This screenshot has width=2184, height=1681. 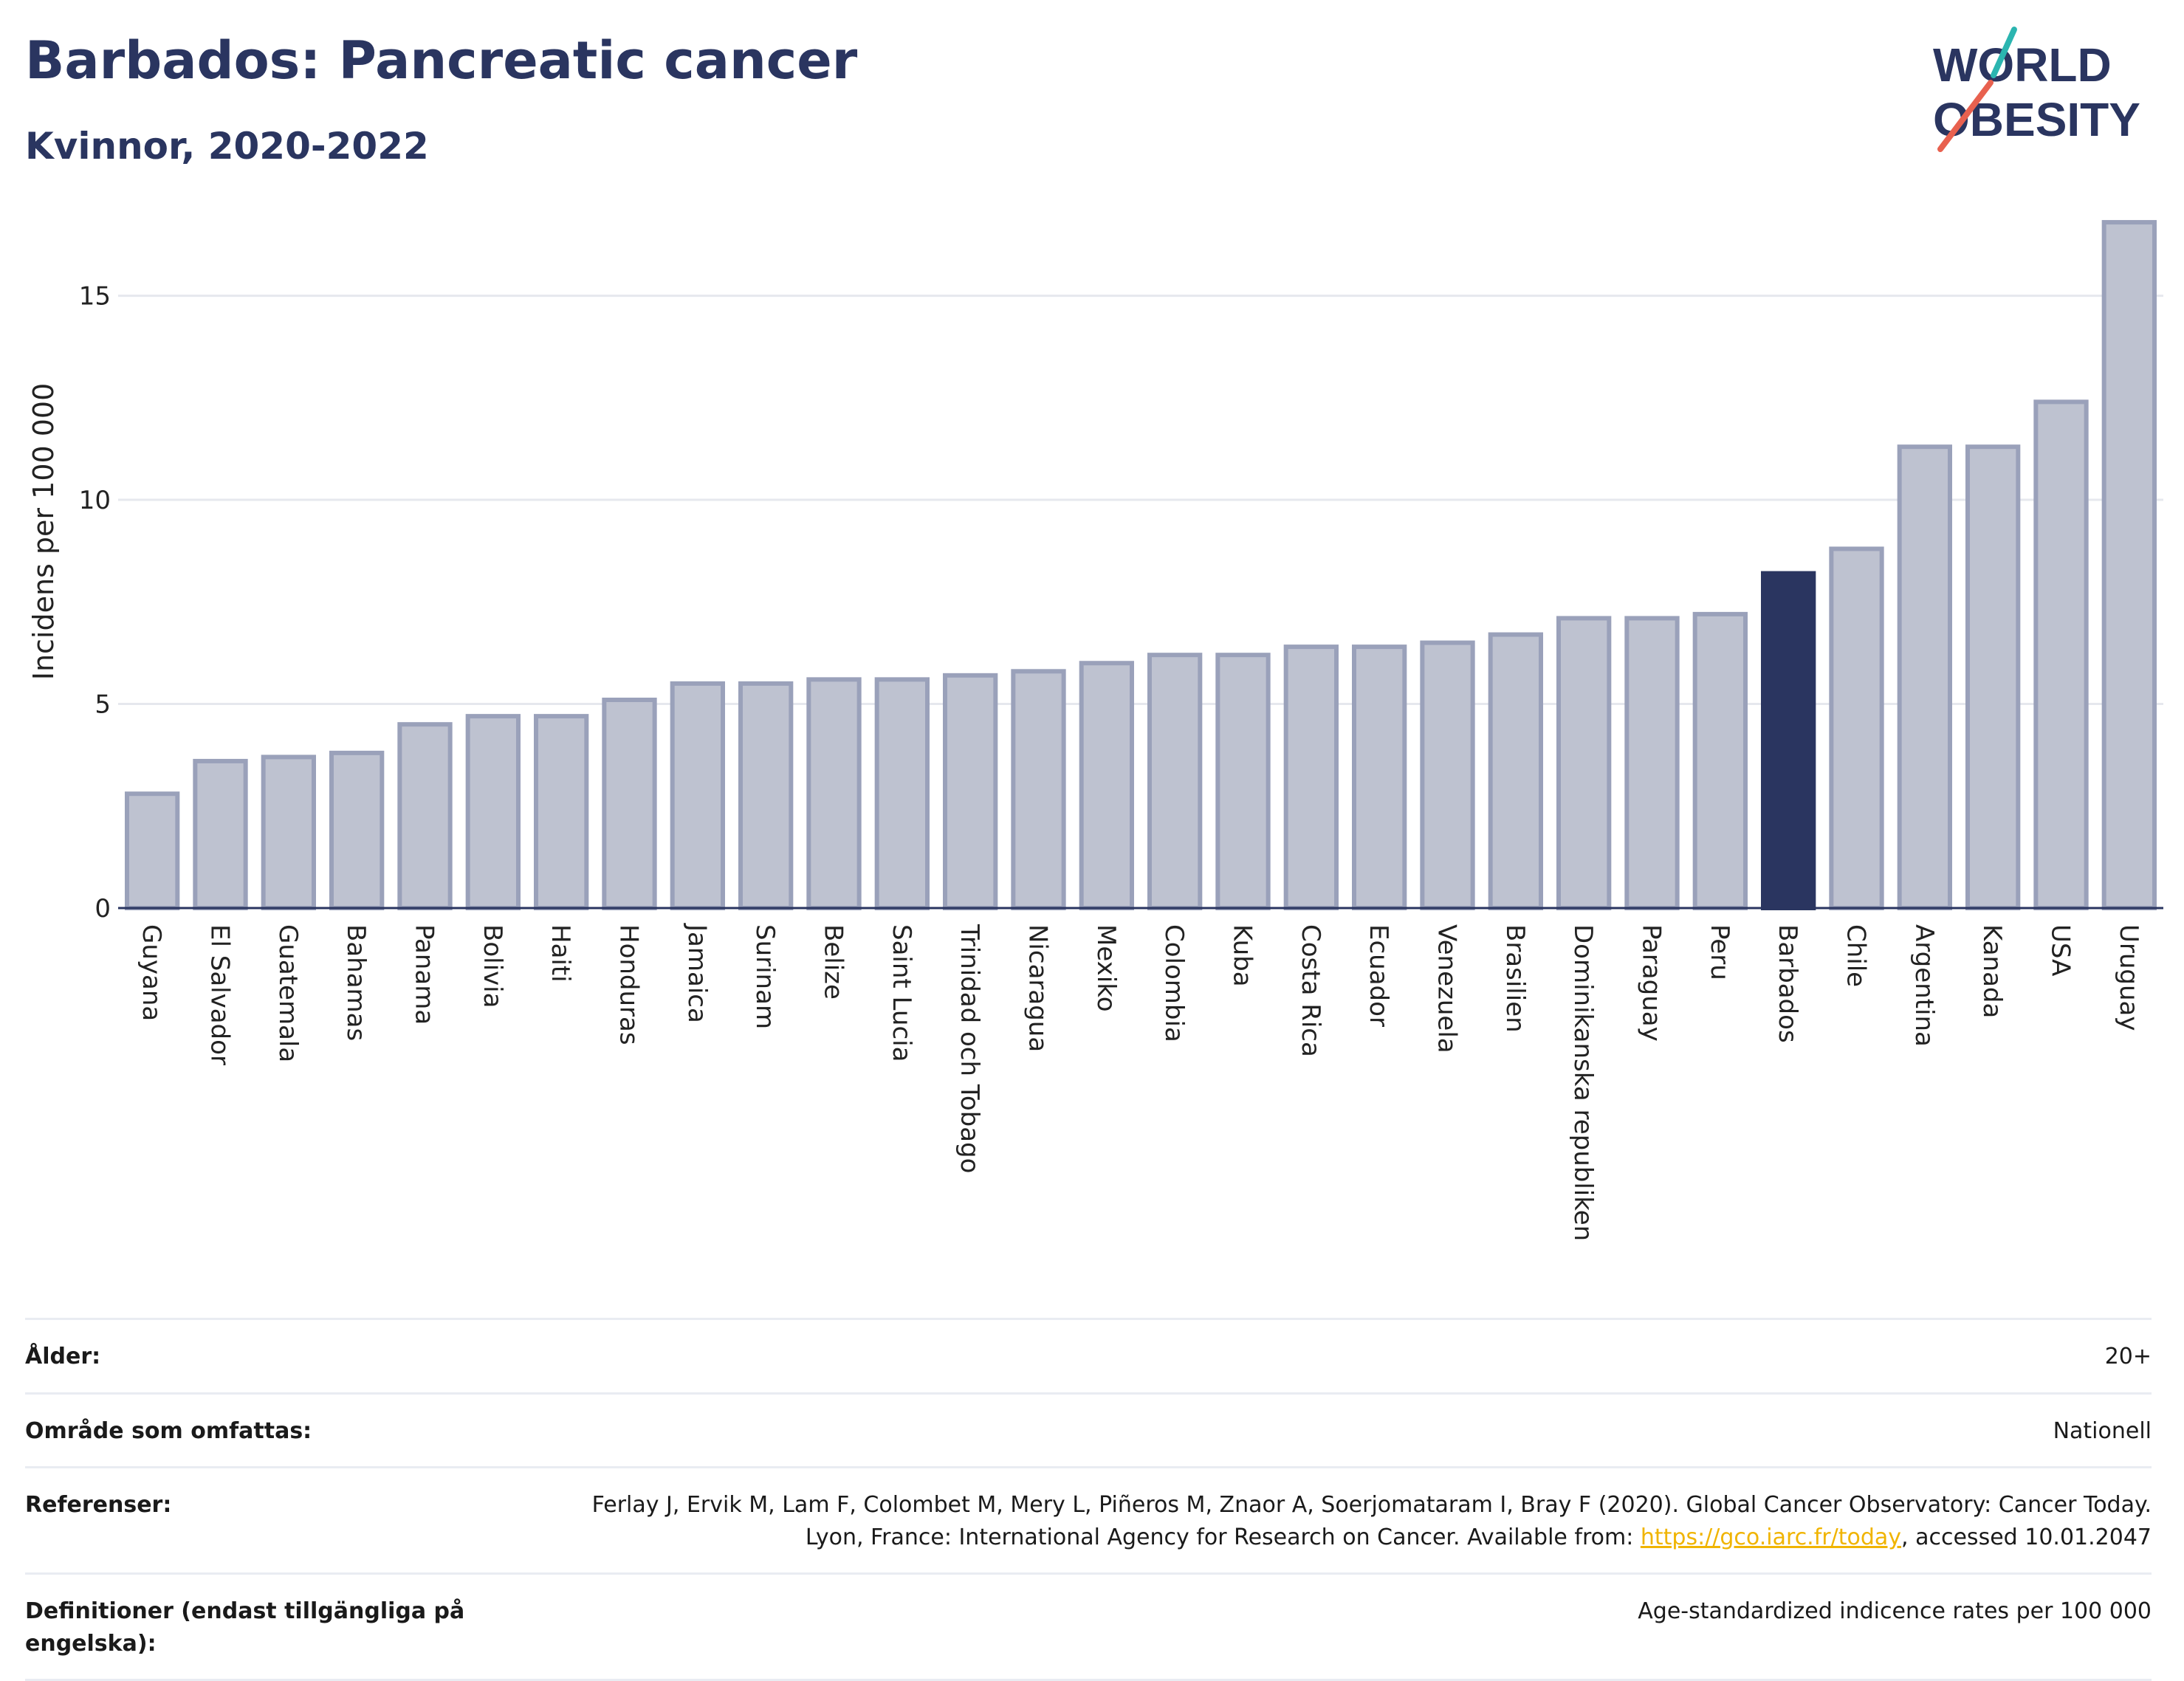 What do you see at coordinates (1789, 741) in the screenshot?
I see `bar-barbados` at bounding box center [1789, 741].